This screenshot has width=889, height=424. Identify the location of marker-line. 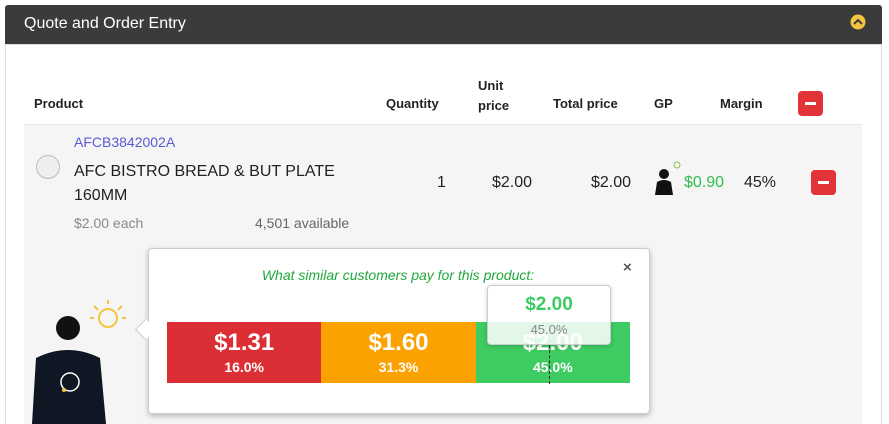
(549, 362).